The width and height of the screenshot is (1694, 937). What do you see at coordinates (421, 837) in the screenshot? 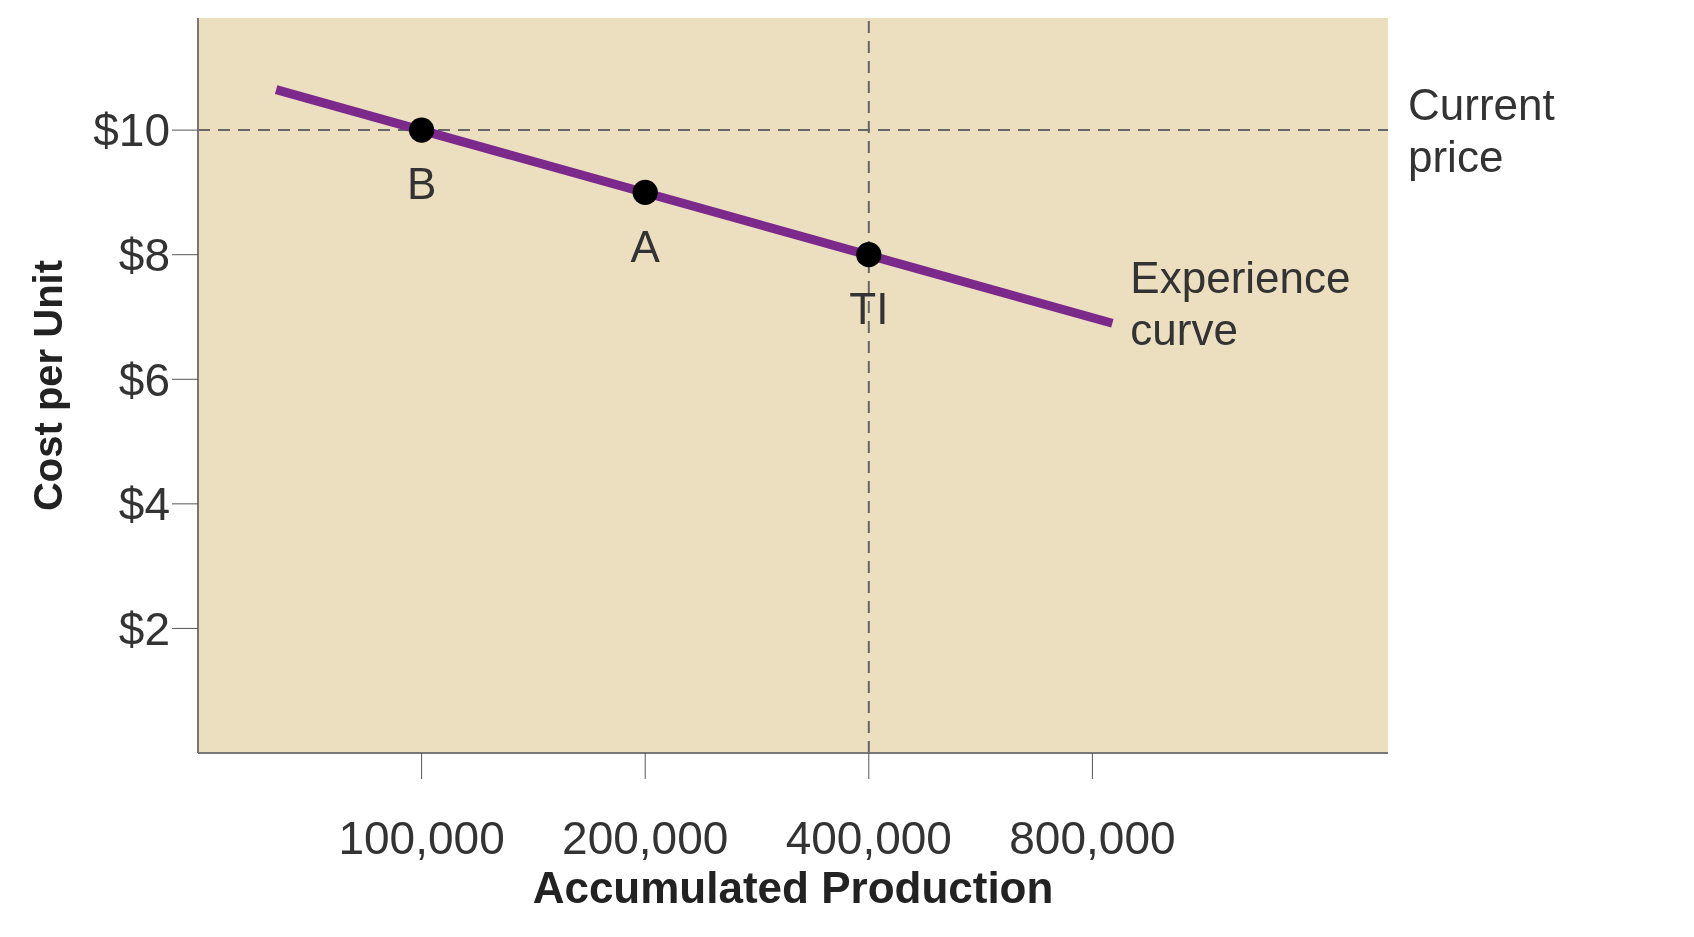
I see `x-tick-label: 100,000` at bounding box center [421, 837].